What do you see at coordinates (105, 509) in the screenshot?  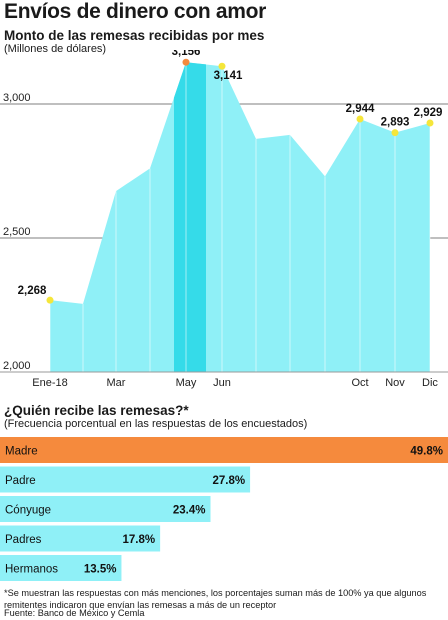 I see `bar-cónyuge` at bounding box center [105, 509].